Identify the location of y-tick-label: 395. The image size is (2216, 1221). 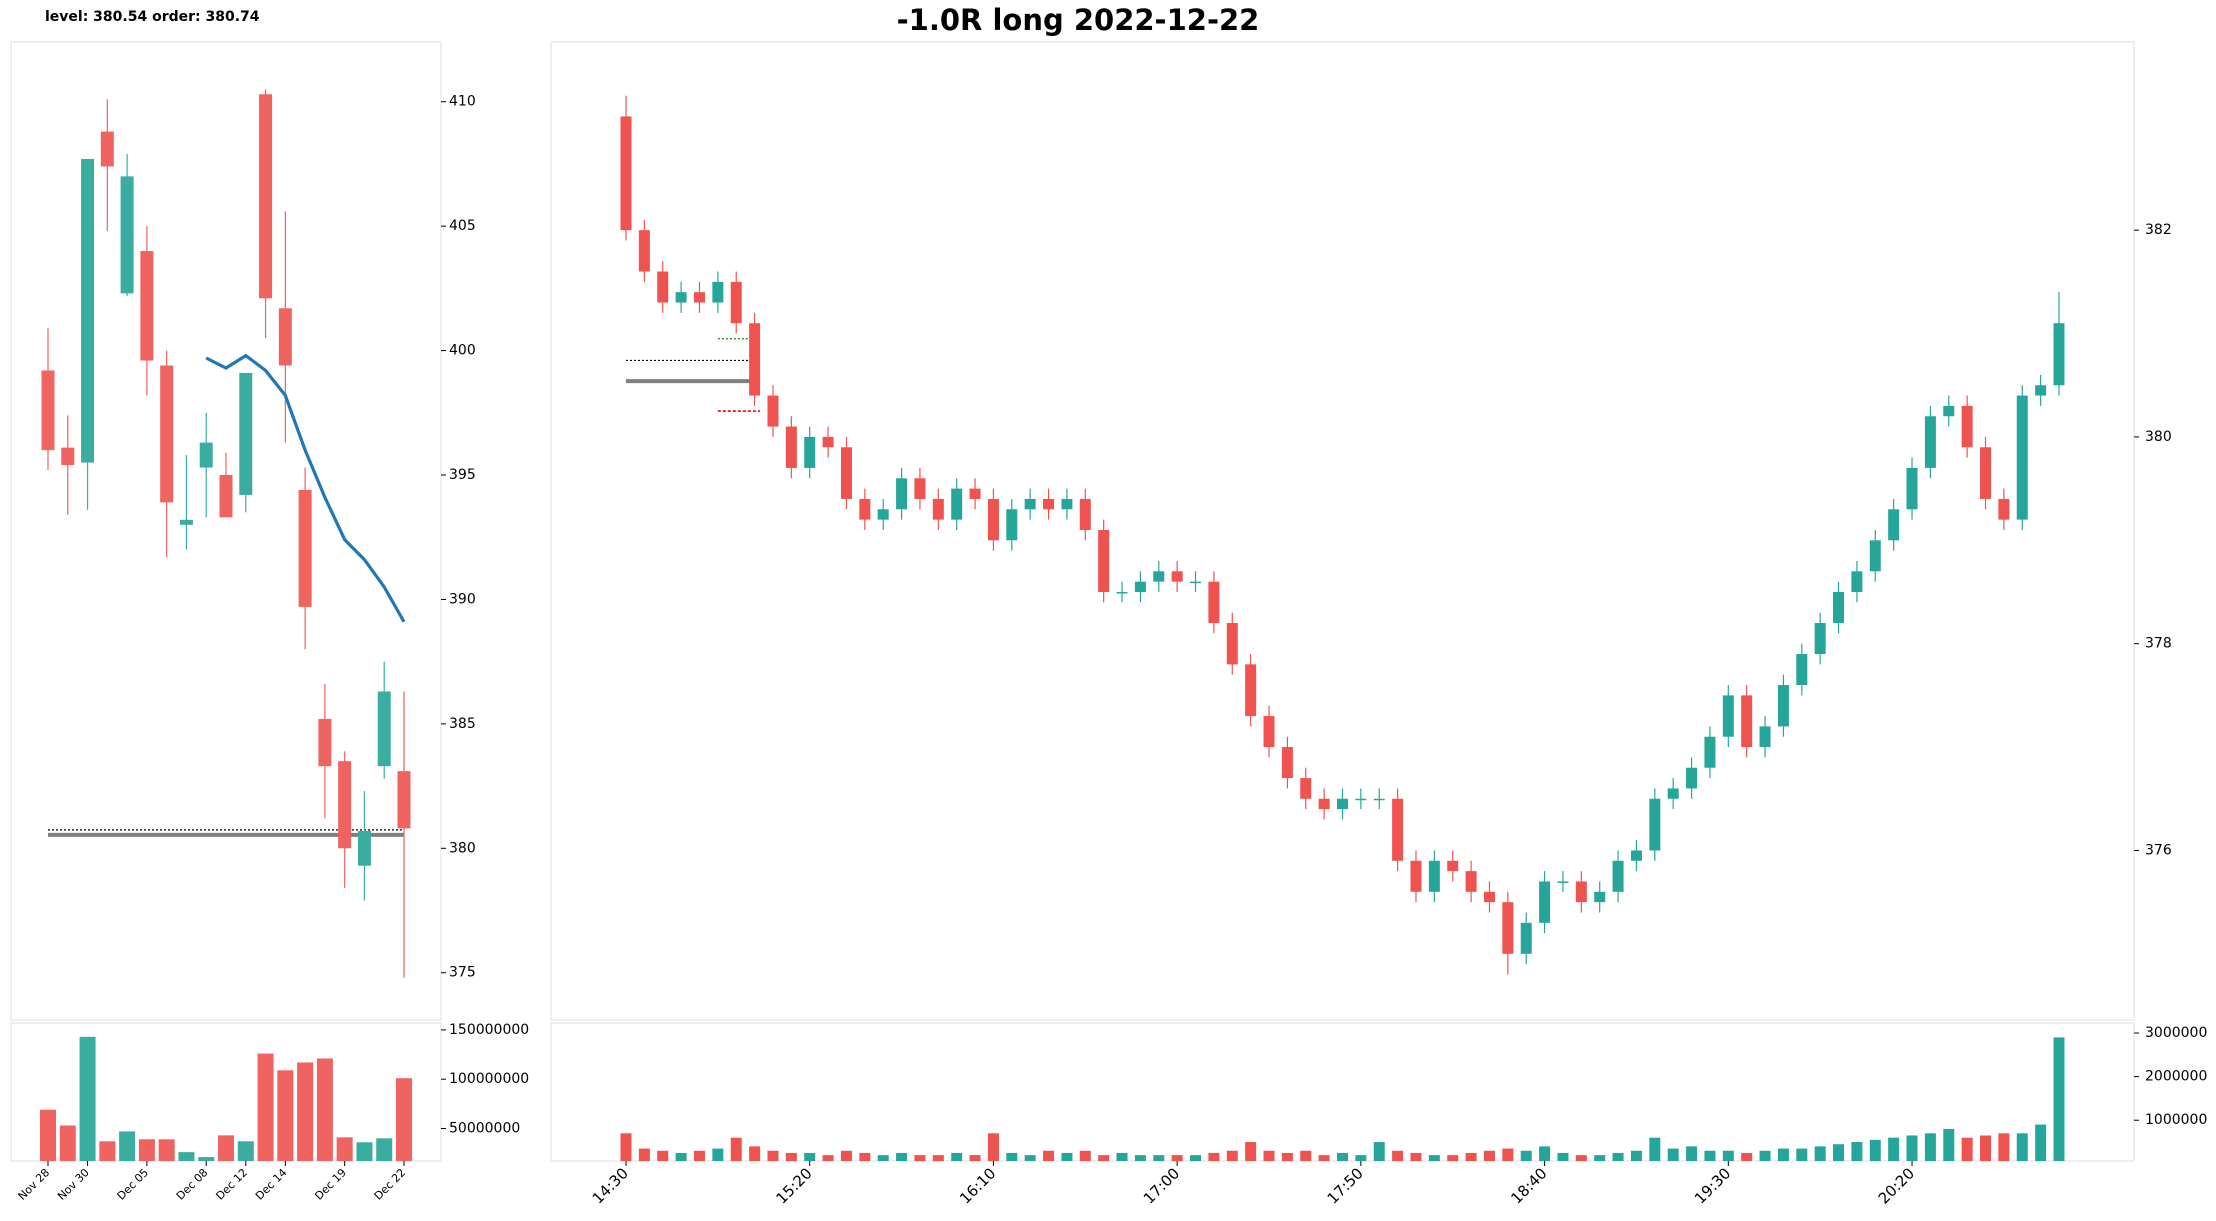
(462, 475).